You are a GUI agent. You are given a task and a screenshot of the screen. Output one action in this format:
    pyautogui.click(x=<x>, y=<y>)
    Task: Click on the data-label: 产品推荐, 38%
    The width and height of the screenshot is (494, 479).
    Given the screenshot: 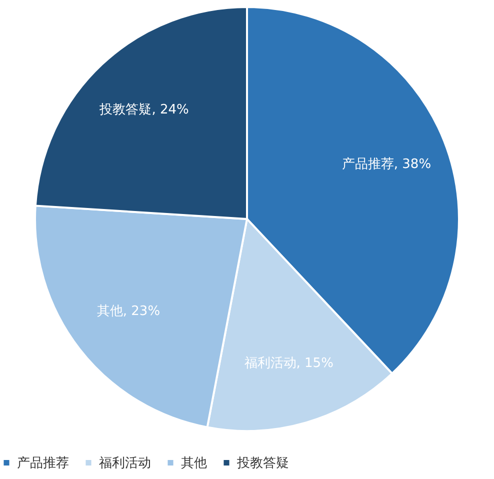 What is the action you would take?
    pyautogui.click(x=387, y=164)
    